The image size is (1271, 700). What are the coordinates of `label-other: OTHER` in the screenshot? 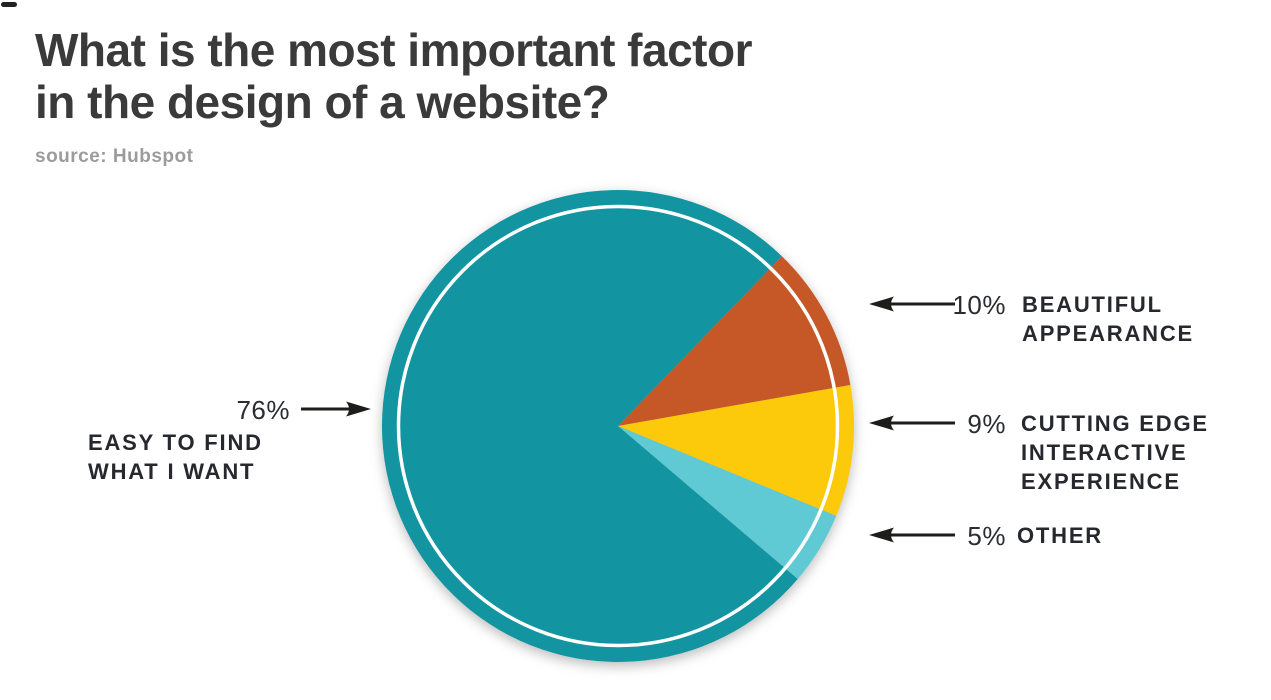 It's located at (1060, 535).